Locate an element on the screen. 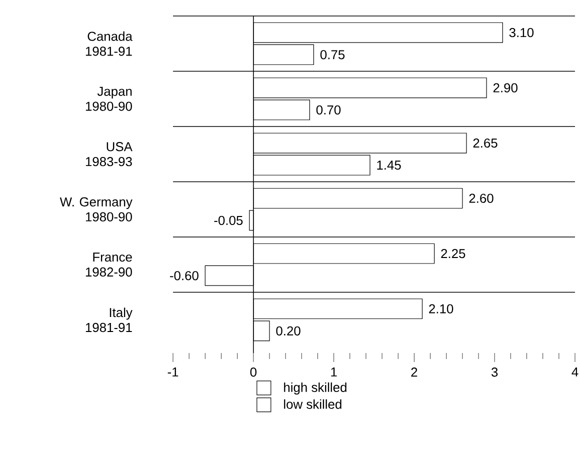  data-label: 2.10 is located at coordinates (441, 309).